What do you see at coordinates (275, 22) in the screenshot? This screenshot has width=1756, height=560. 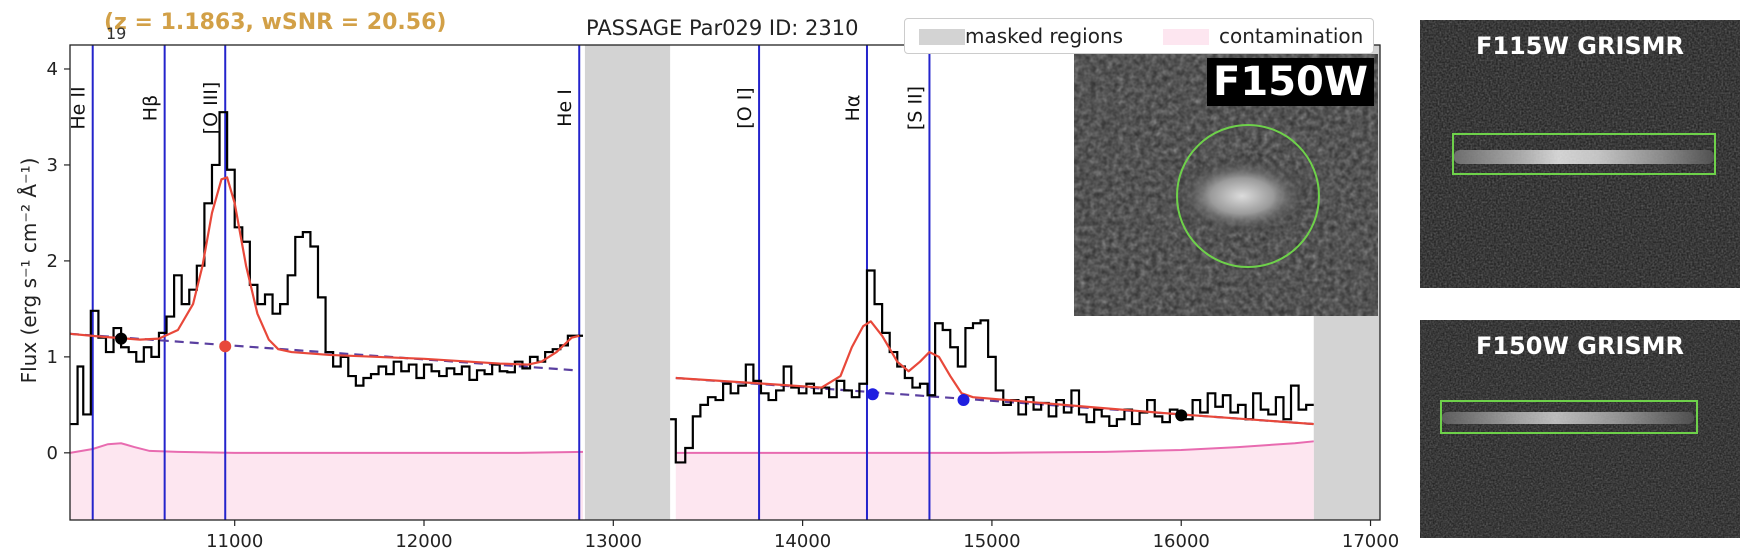 I see `redshift-label: (z = 1.1863, wSNR = 20.56)` at bounding box center [275, 22].